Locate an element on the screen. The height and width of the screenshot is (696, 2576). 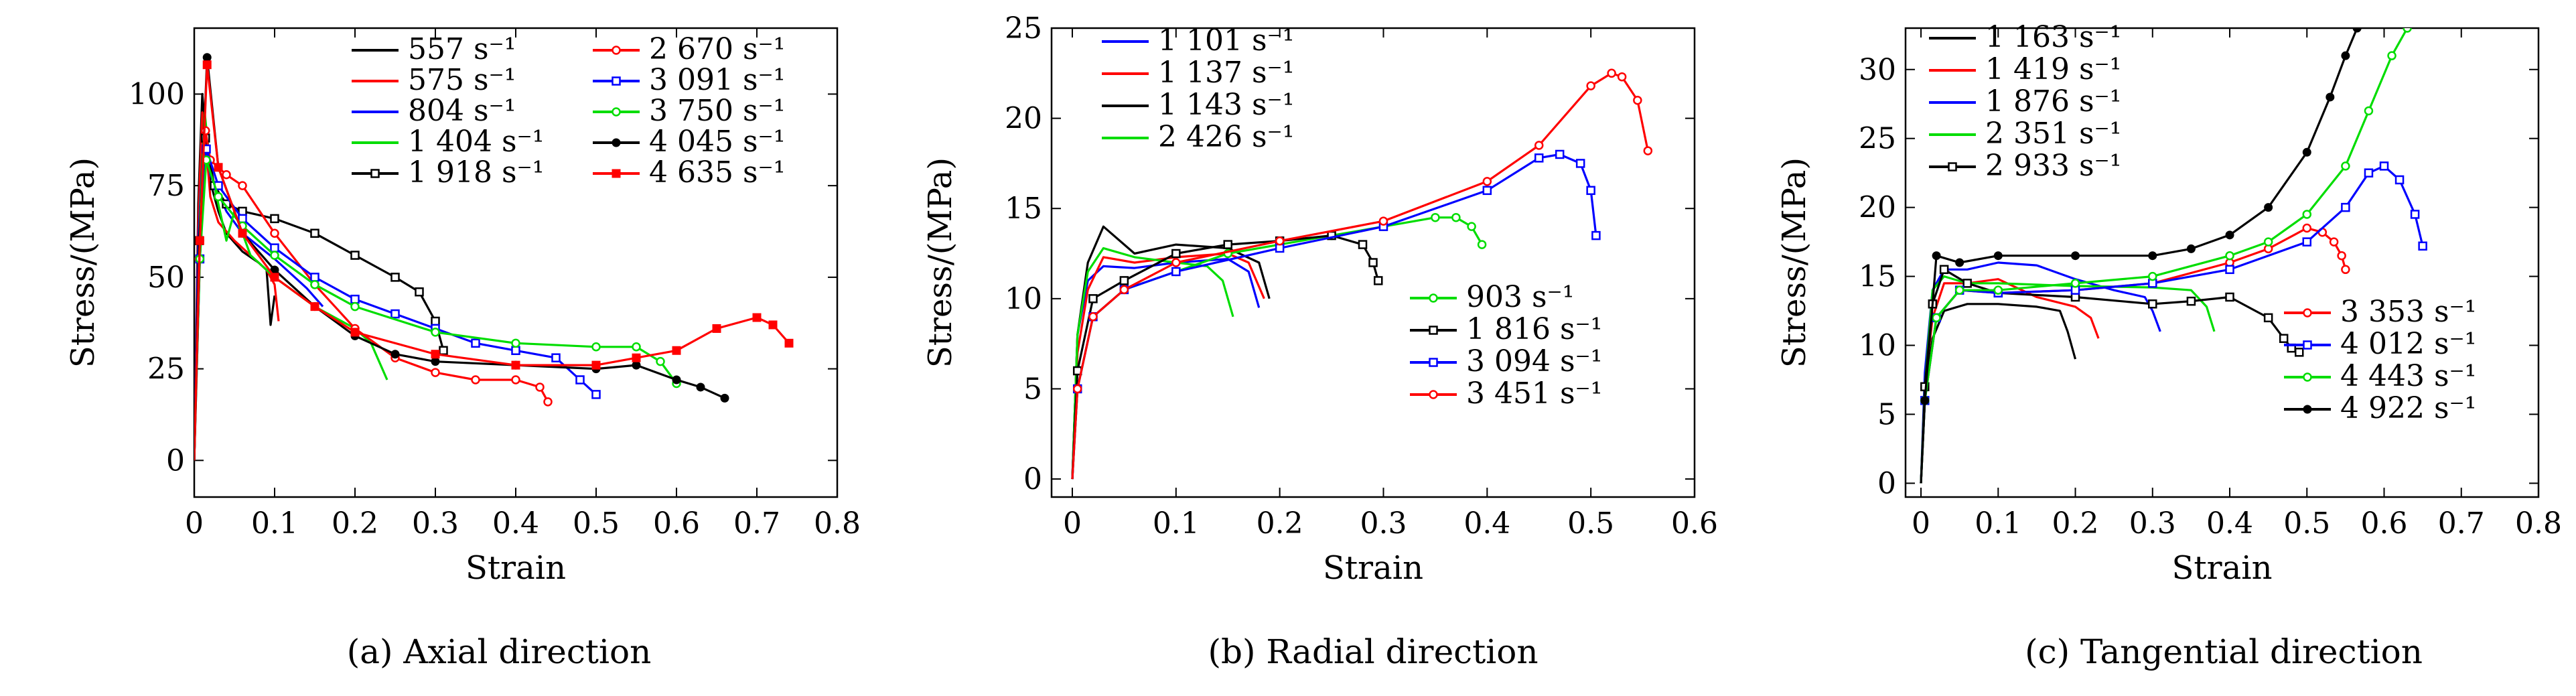
x-tick-label: 0.1 is located at coordinates (1176, 523).